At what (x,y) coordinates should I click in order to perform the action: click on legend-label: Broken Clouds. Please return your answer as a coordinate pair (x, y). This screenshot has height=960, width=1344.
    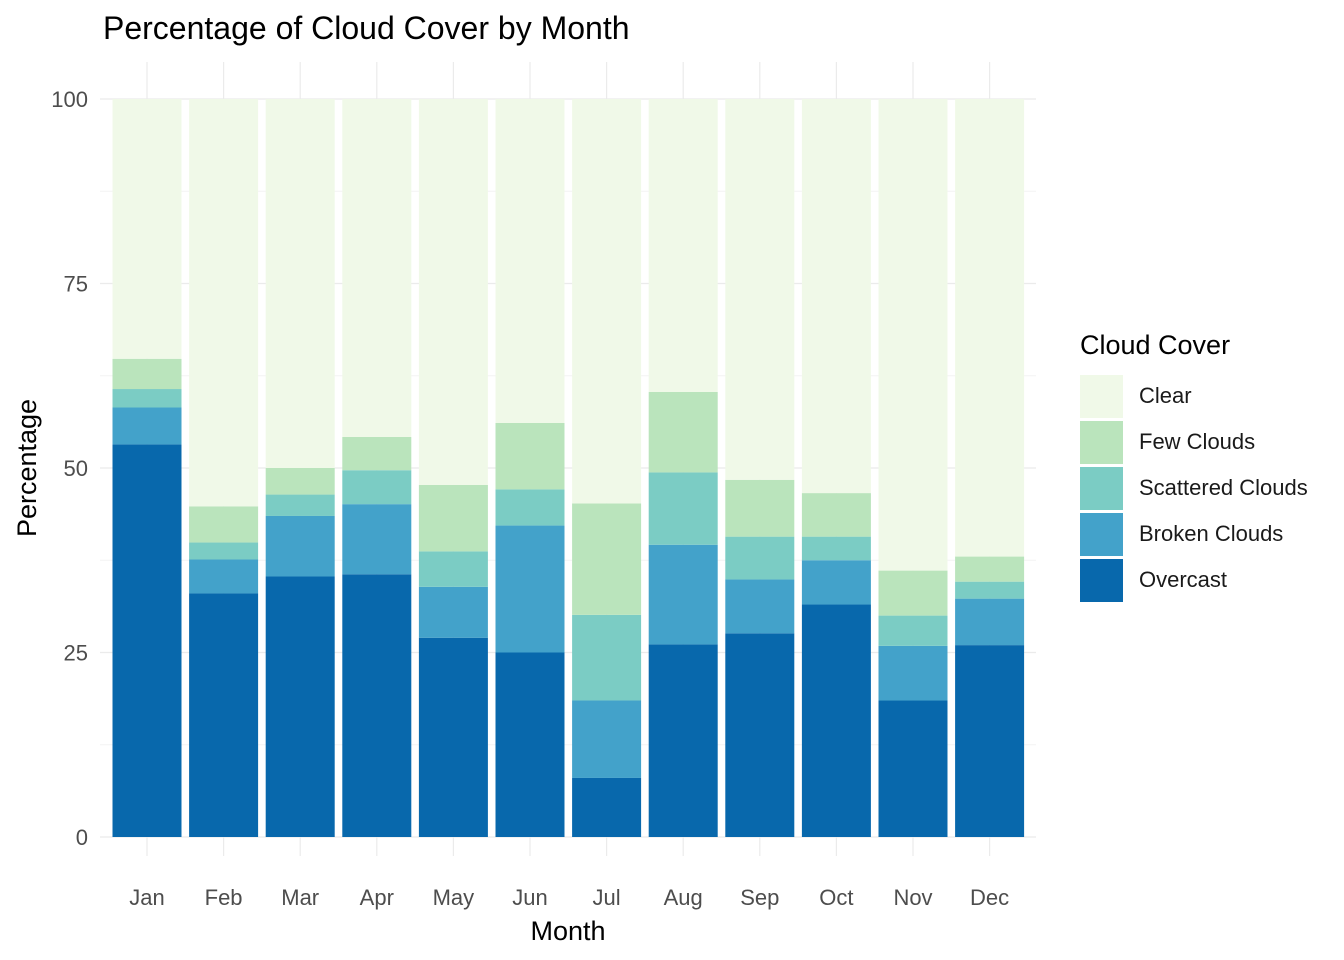
    Looking at the image, I should click on (1211, 533).